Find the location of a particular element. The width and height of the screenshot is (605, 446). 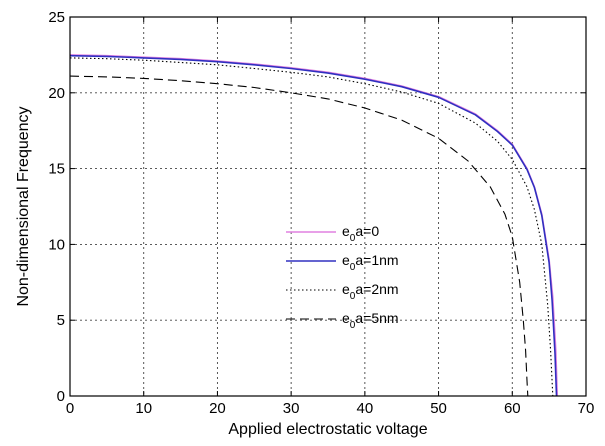

legend-label: e0a=2nm is located at coordinates (370, 291).